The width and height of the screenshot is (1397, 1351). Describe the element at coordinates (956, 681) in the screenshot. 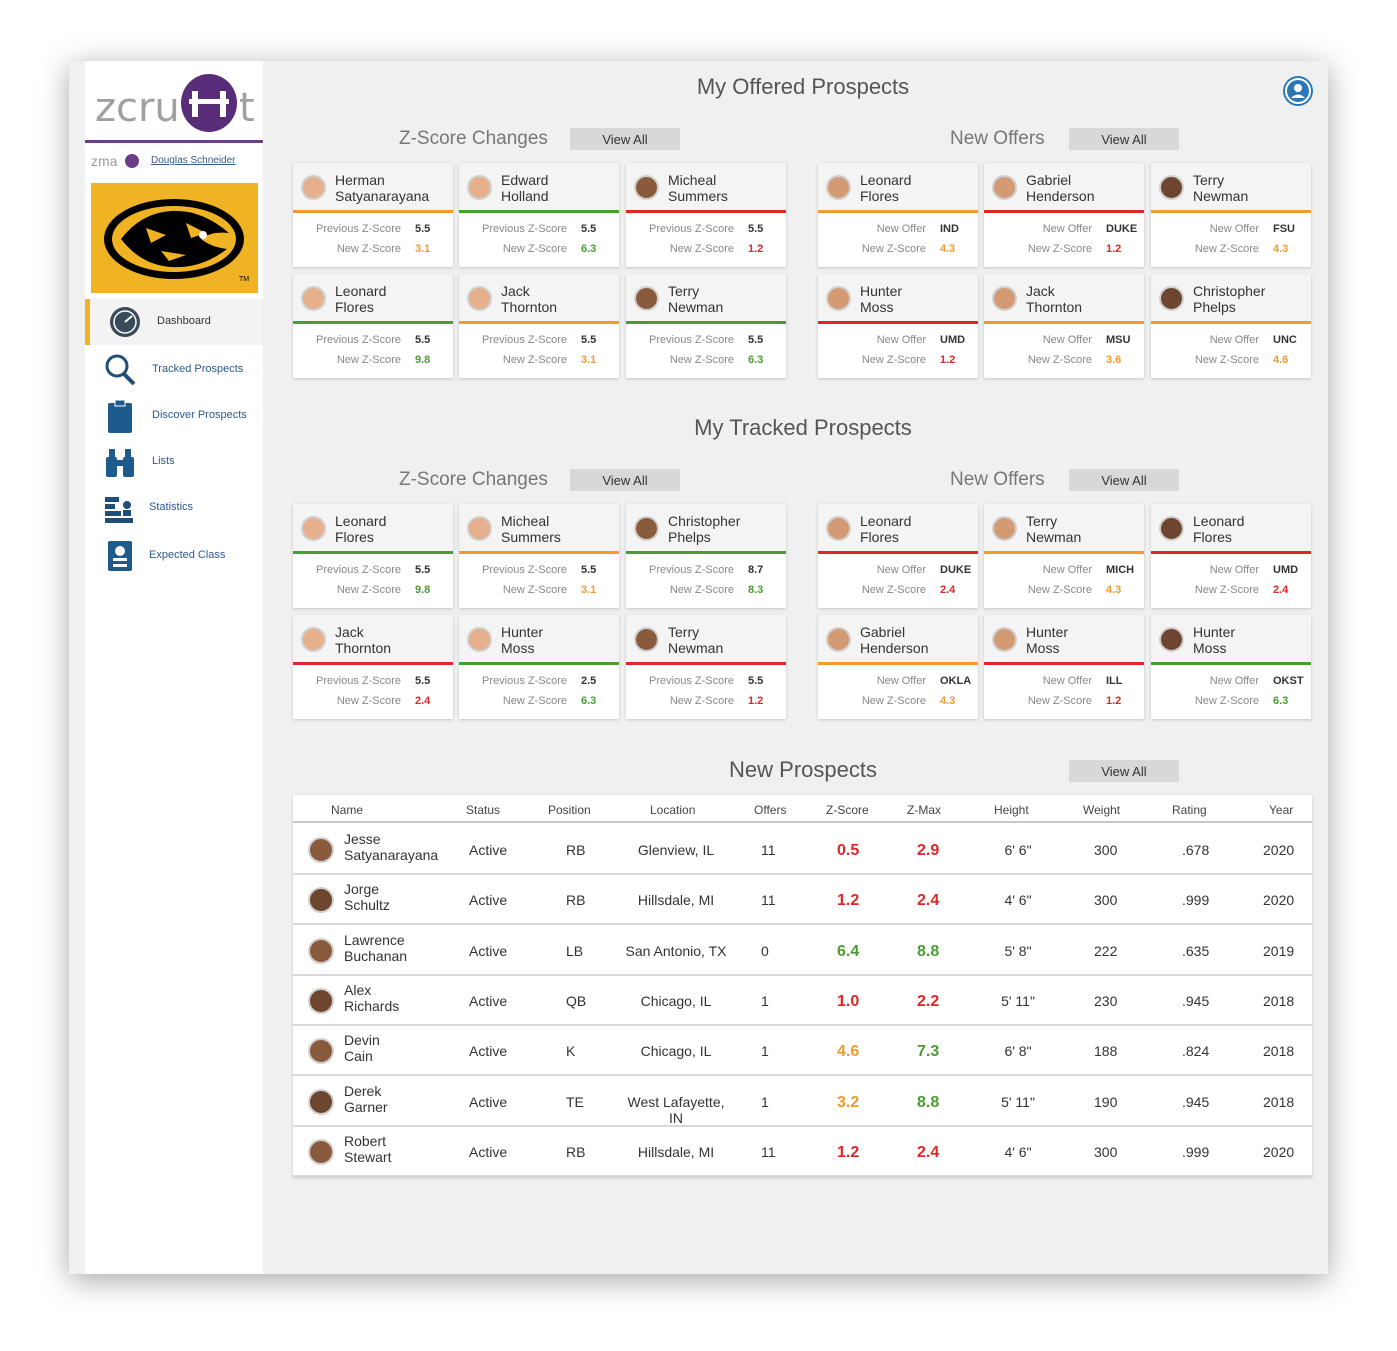

I see `new-offer-school: OKLA` at that location.